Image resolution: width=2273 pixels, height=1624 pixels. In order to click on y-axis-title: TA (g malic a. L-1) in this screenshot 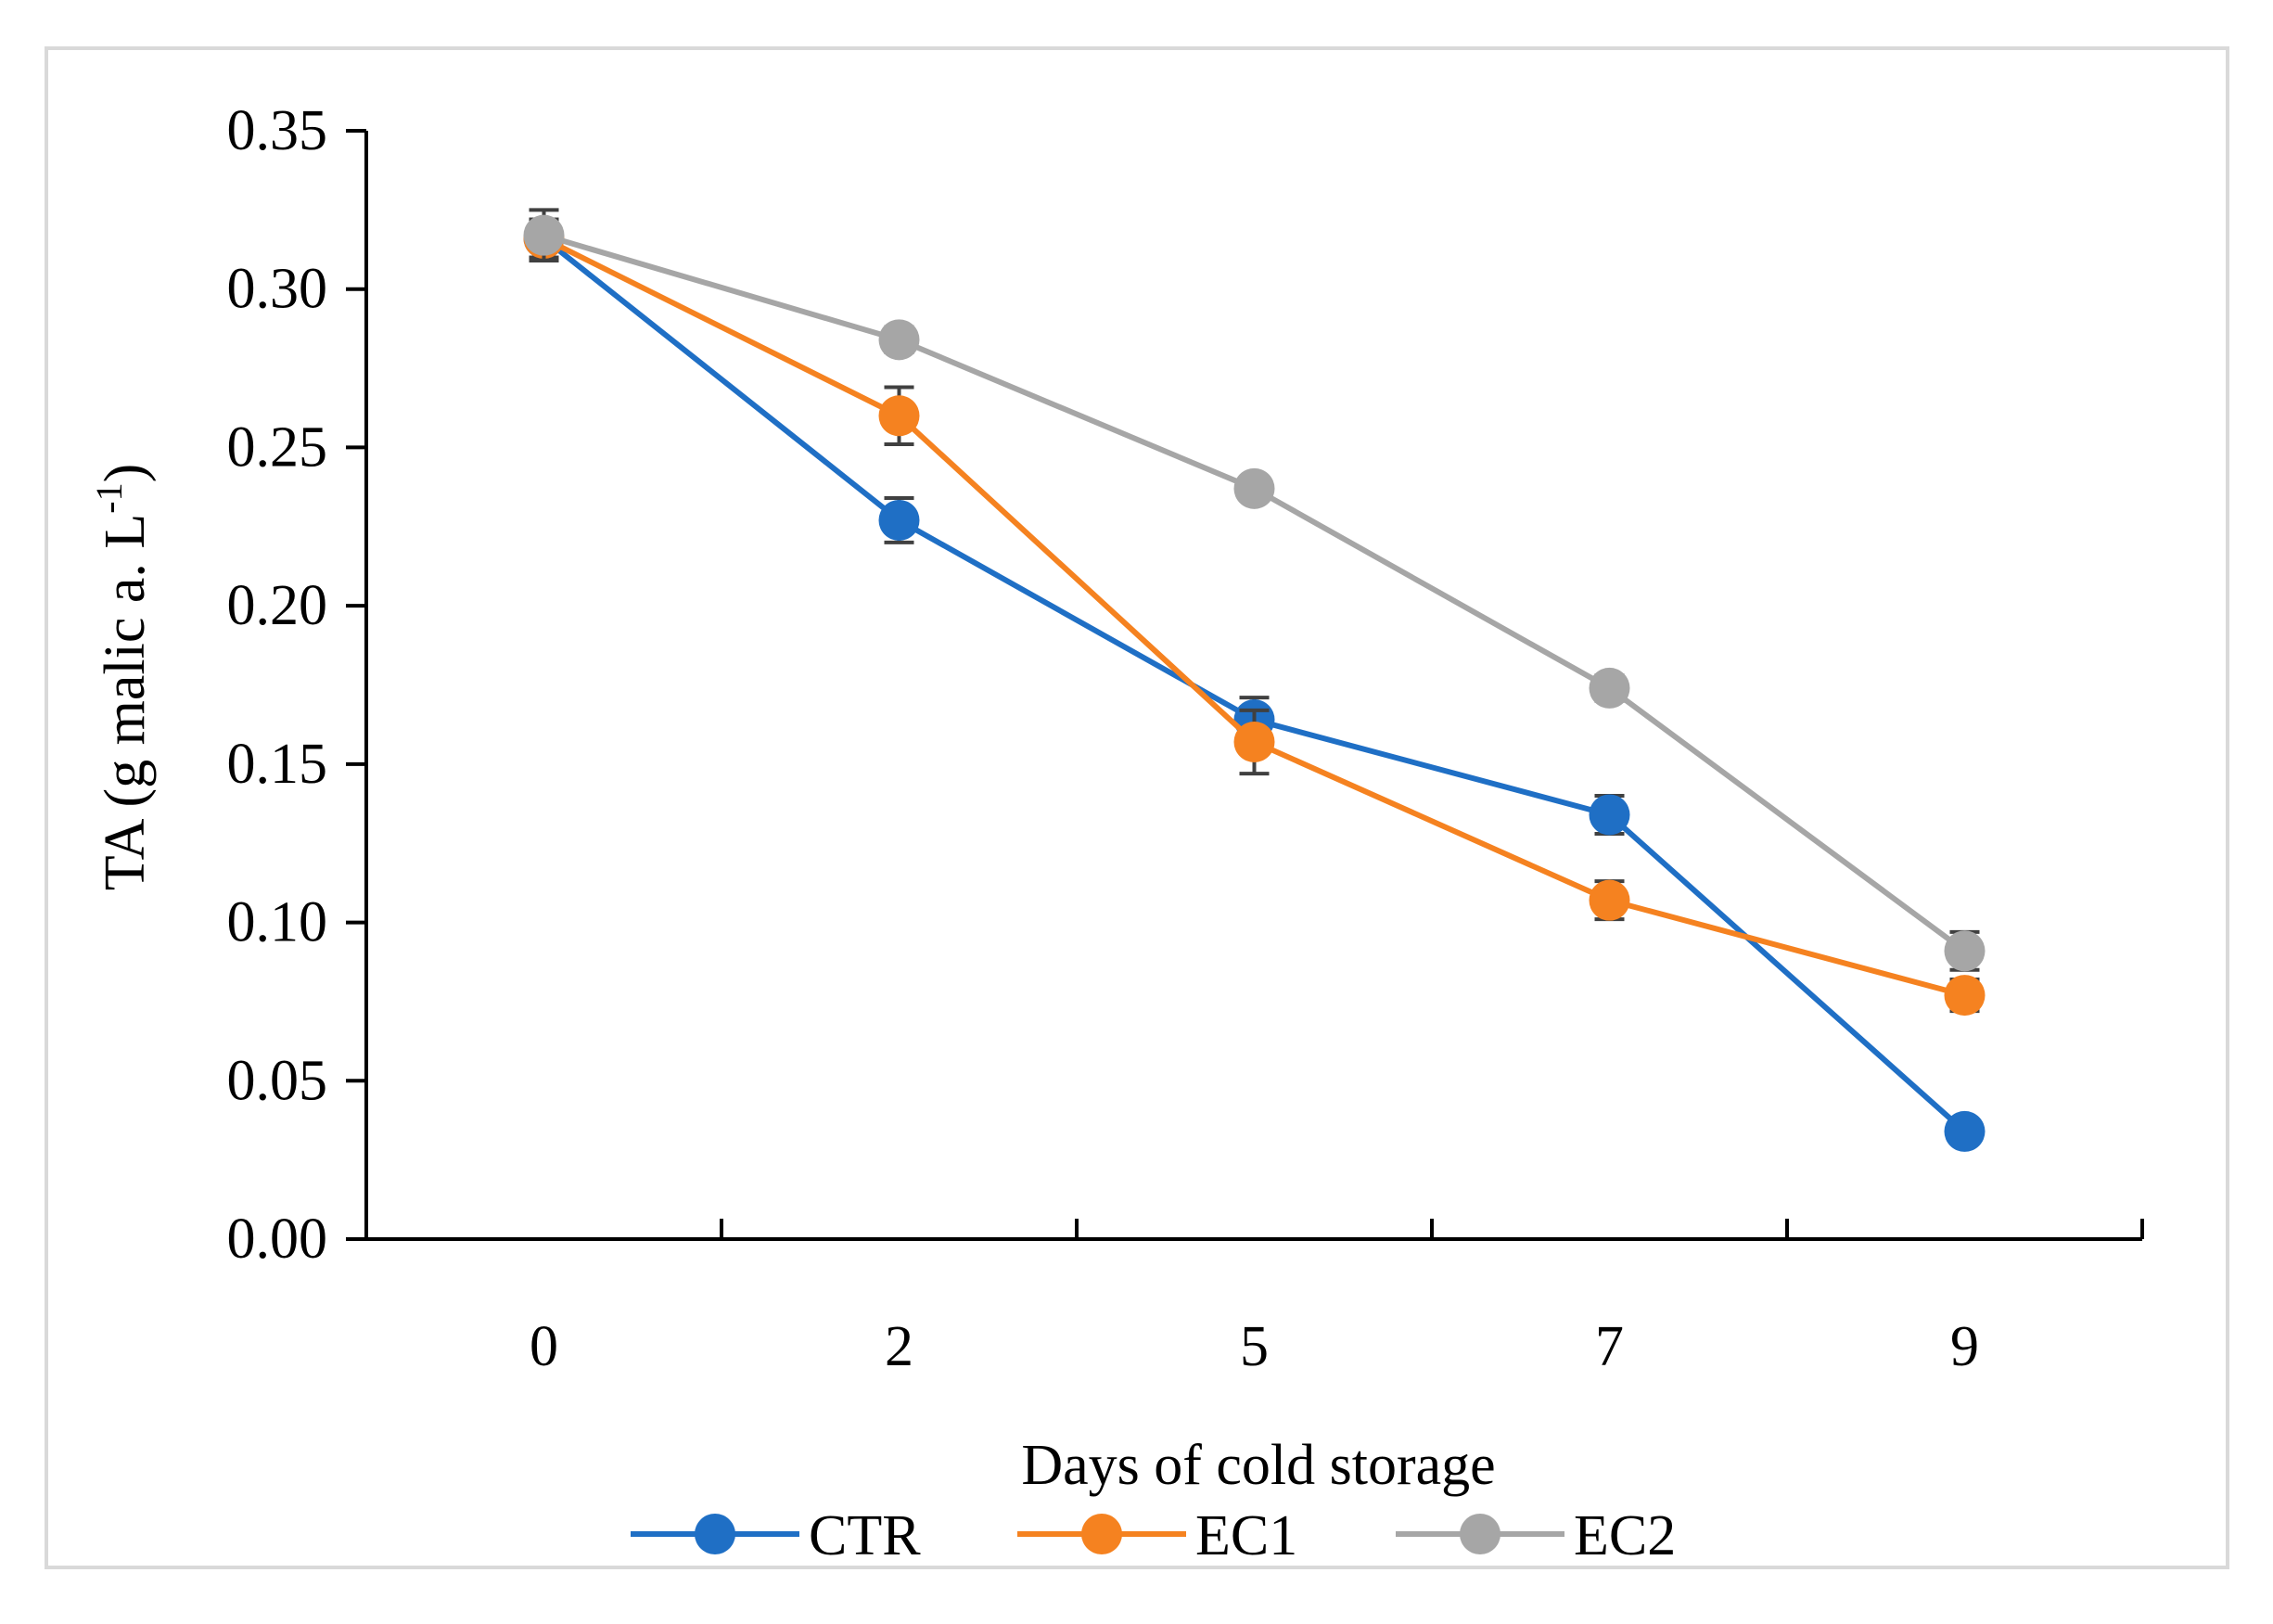, I will do `click(123, 677)`.